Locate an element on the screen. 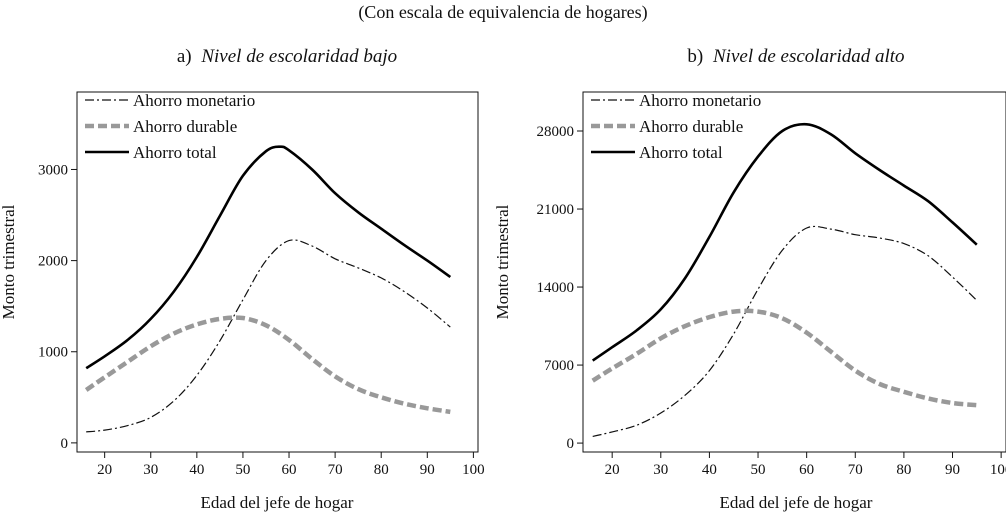 Image resolution: width=1006 pixels, height=518 pixels. panel-a-title: a) Nivel de escolaridad bajo is located at coordinates (287, 56).